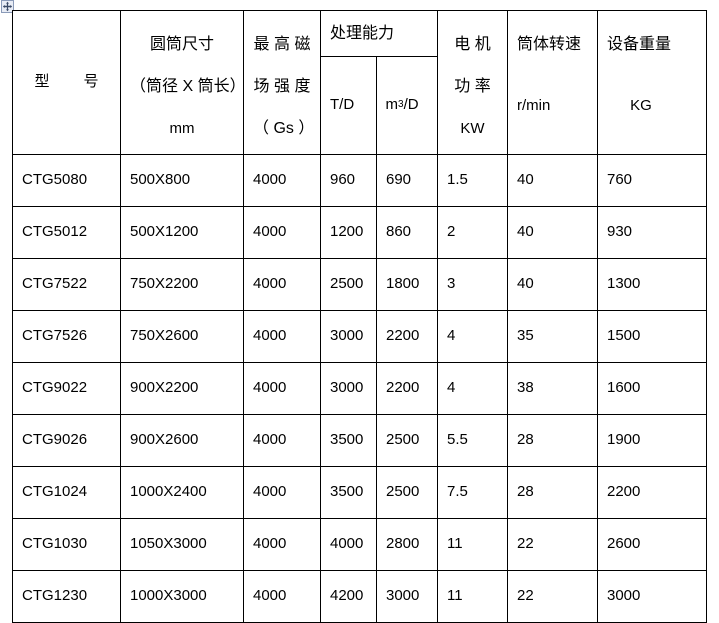  What do you see at coordinates (359, 180) in the screenshot?
I see `table-row: CTG5080 500X800 4000 960 690 1.5 40 760` at bounding box center [359, 180].